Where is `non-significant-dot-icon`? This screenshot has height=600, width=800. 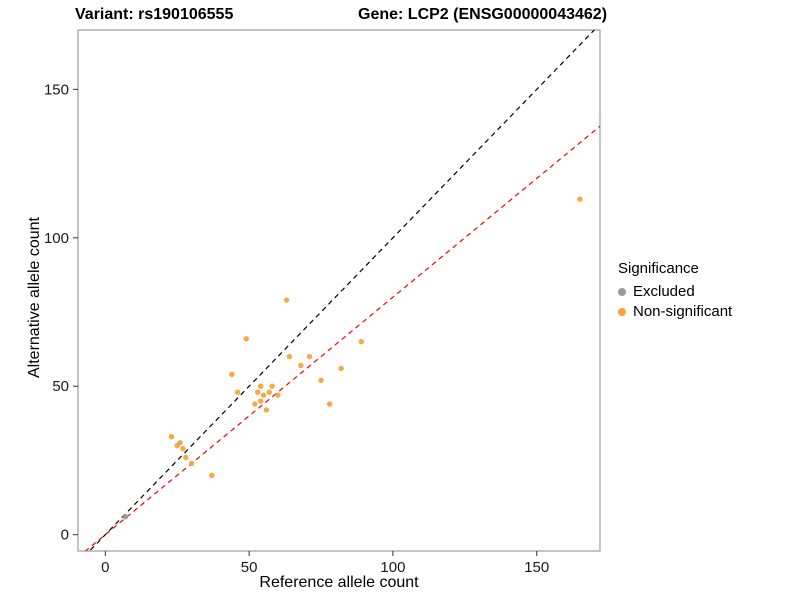 non-significant-dot-icon is located at coordinates (622, 311).